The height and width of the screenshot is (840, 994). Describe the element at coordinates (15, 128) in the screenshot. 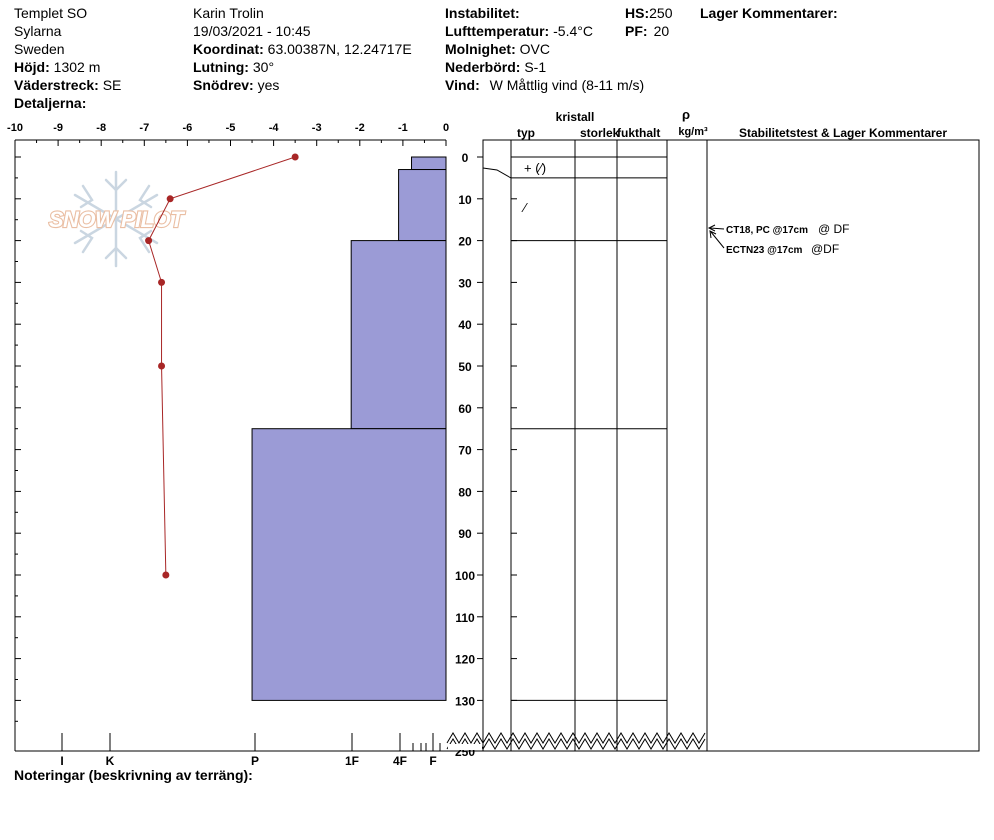

I see `temp-tick-label-0: -10` at that location.